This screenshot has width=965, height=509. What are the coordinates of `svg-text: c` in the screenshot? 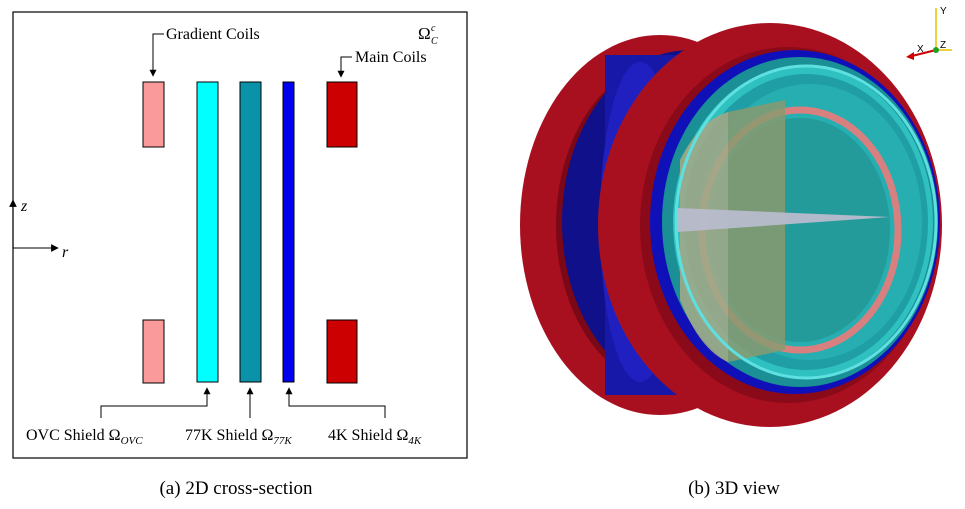 It's located at (433, 28).